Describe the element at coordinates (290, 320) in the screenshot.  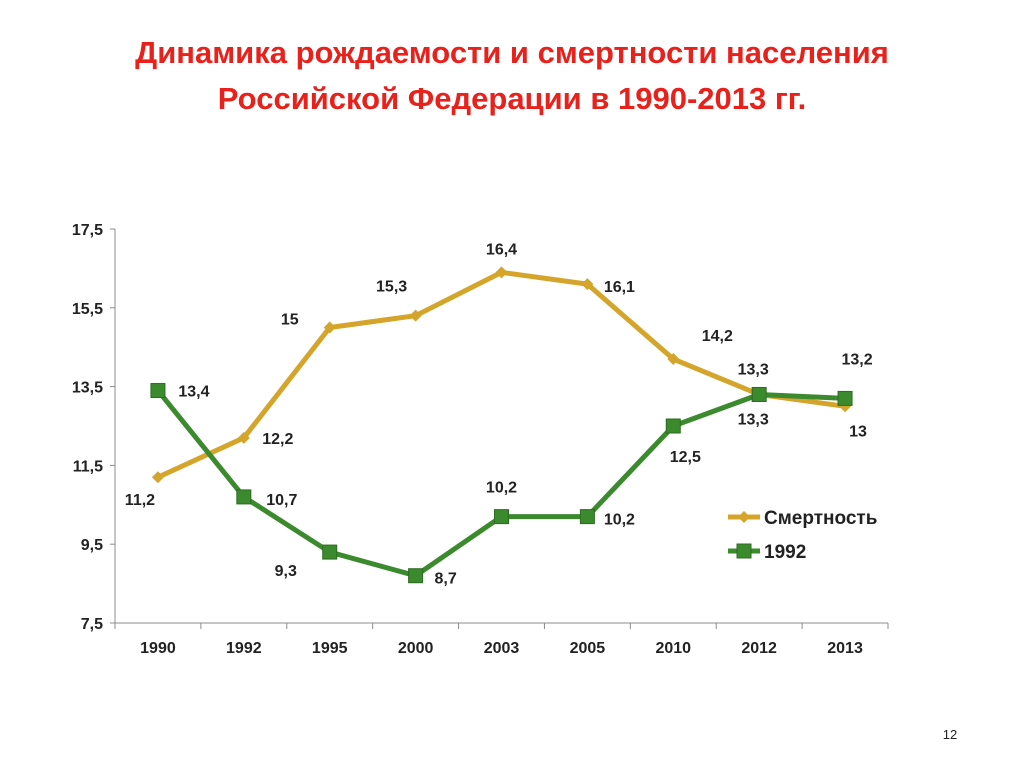
I see `data-label: 15` at that location.